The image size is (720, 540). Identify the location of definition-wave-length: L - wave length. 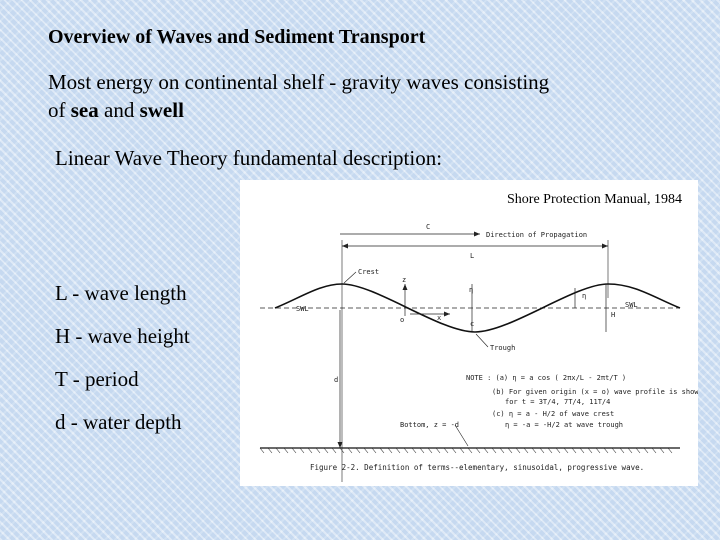
(121, 293).